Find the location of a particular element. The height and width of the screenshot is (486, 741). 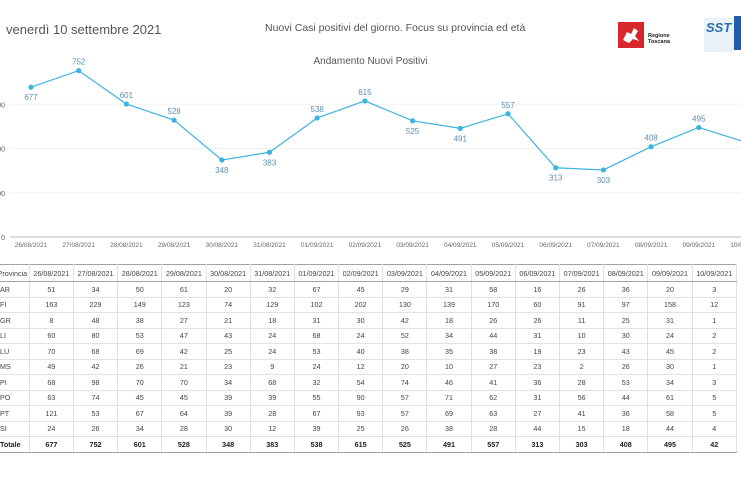

value-cell: 313 is located at coordinates (538, 444).